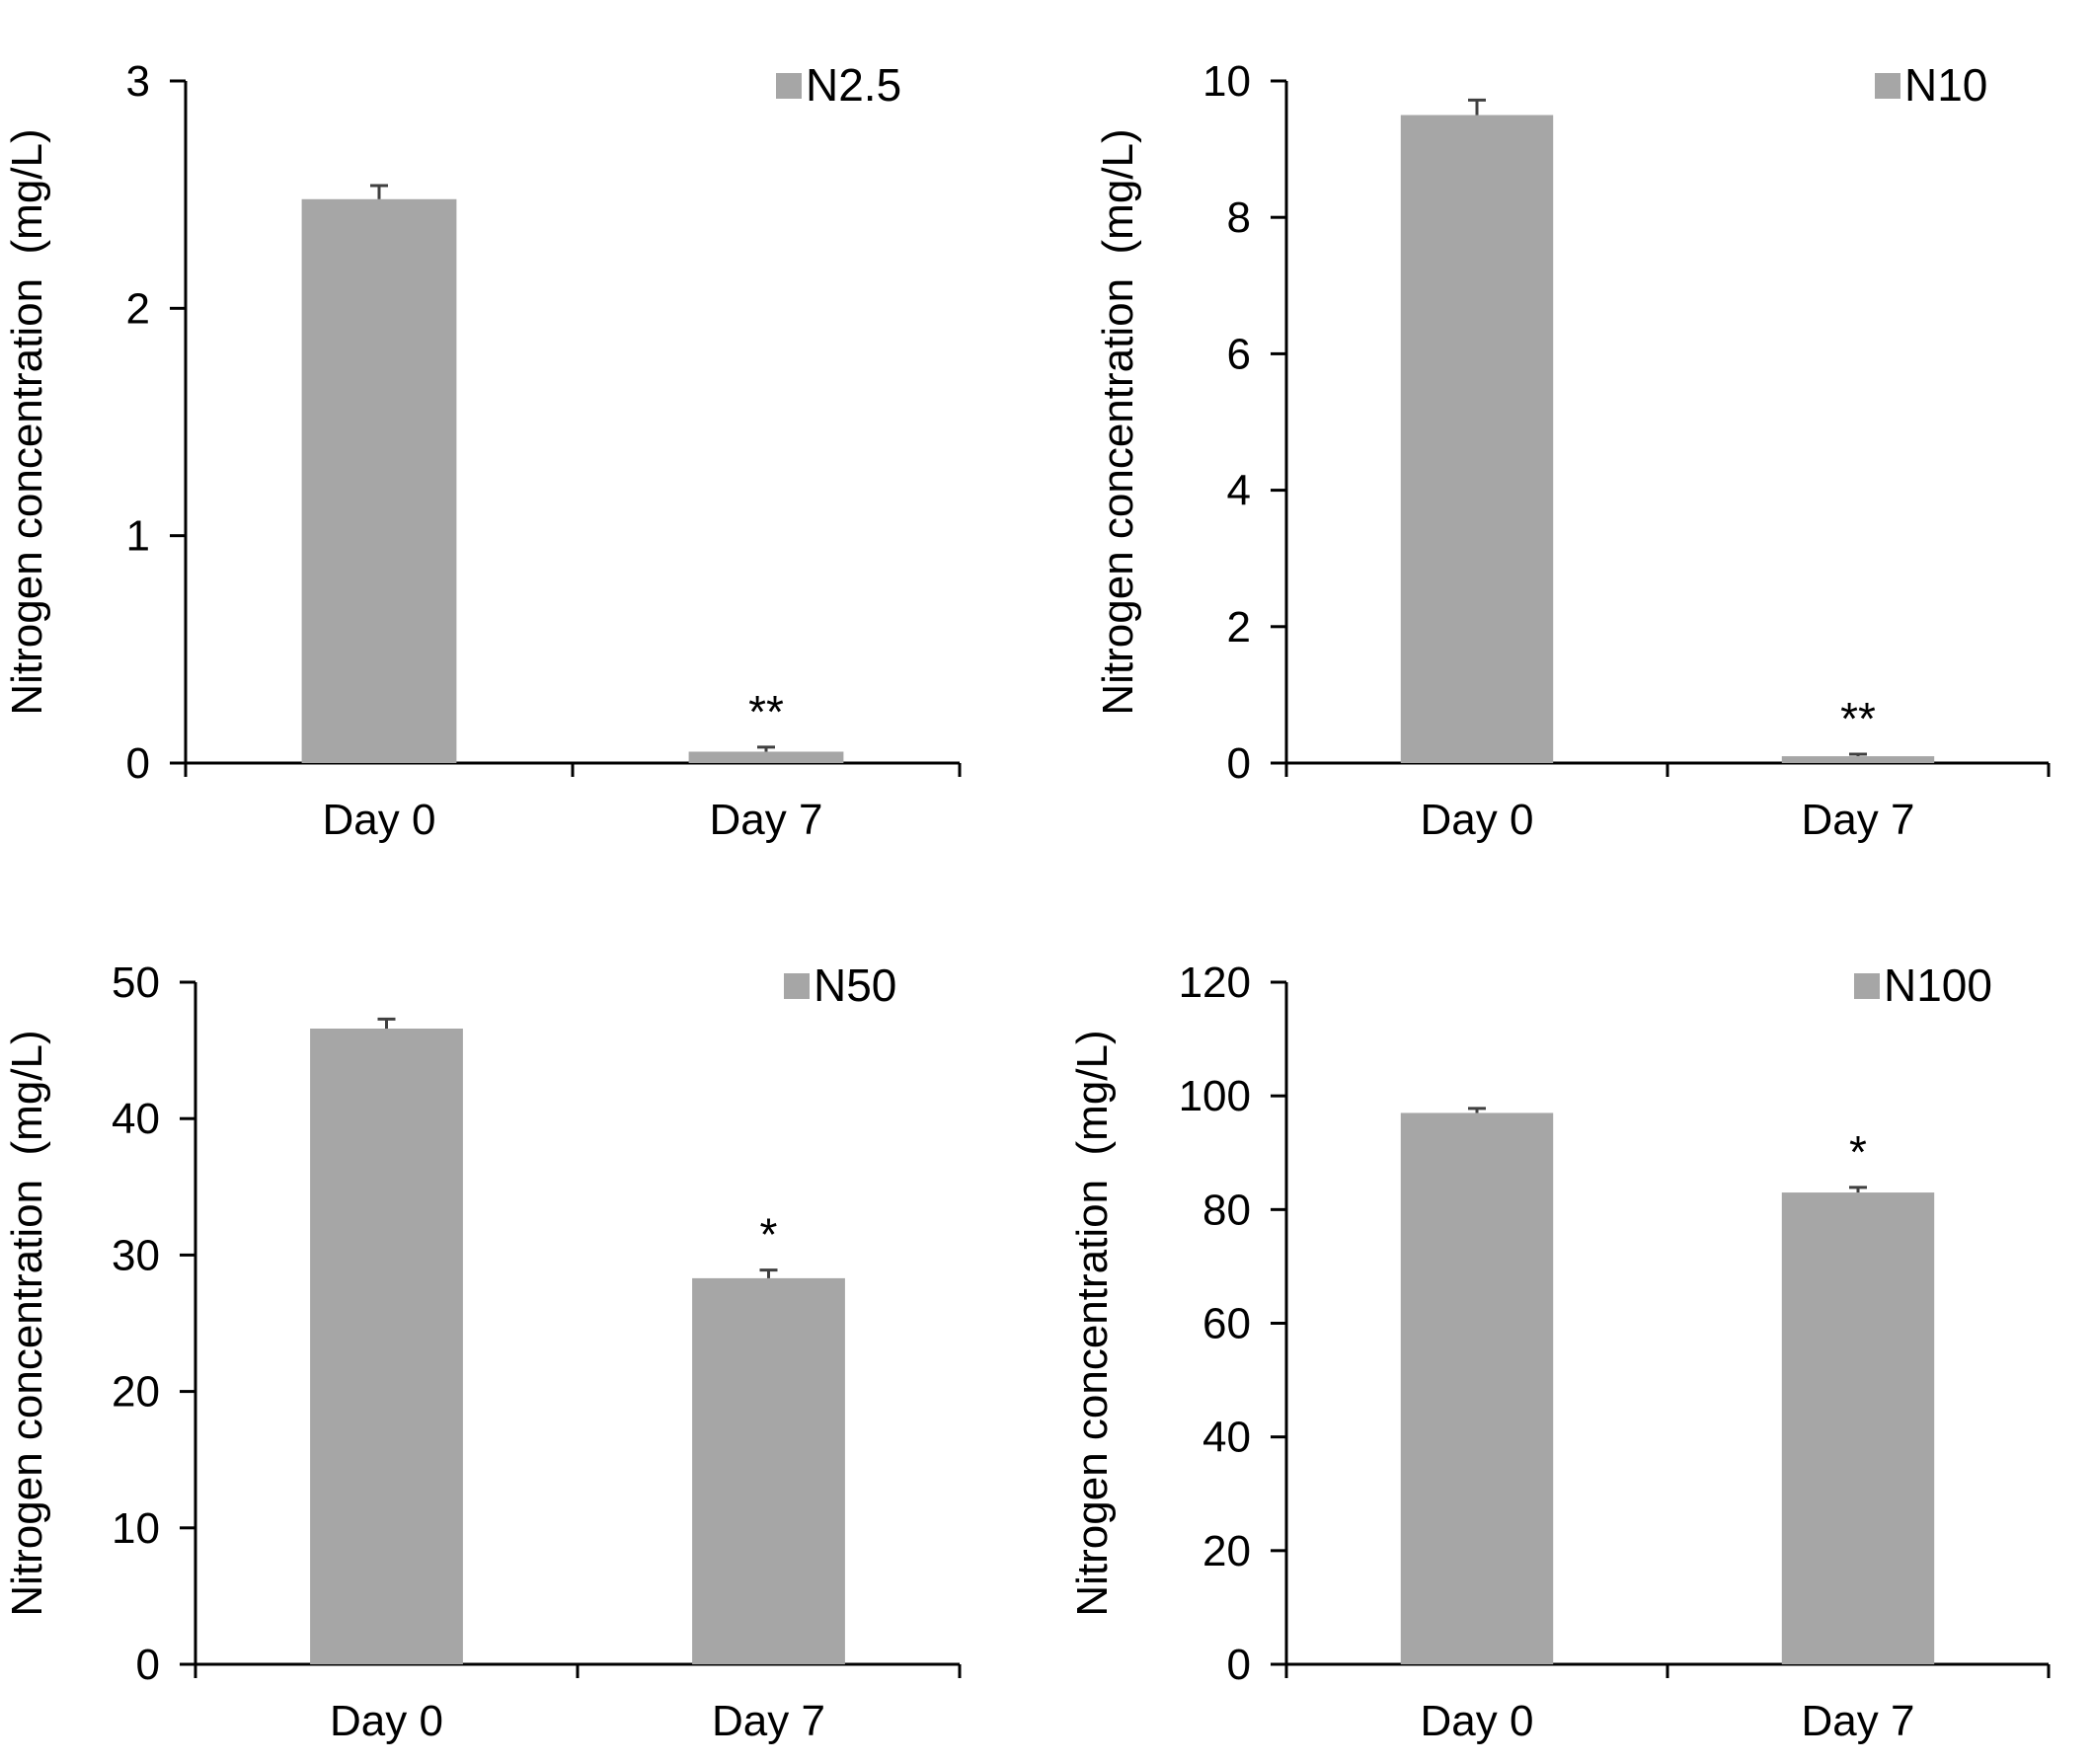 The height and width of the screenshot is (1764, 2093). What do you see at coordinates (1215, 1096) in the screenshot?
I see `y-tick-label: 100` at bounding box center [1215, 1096].